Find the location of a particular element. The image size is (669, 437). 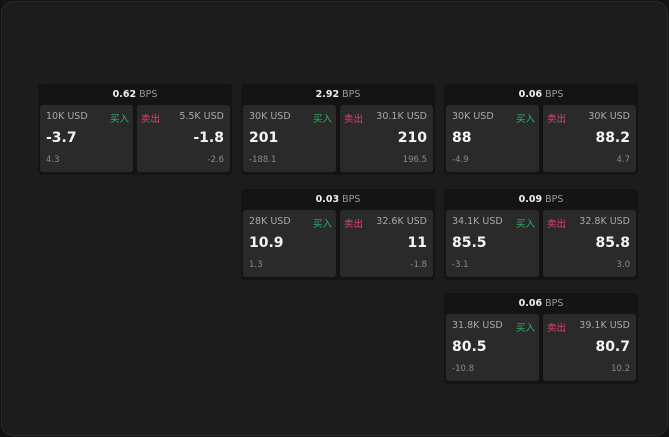

buy-cell: 30K USD 买入 88 -4.9 is located at coordinates (492, 138).